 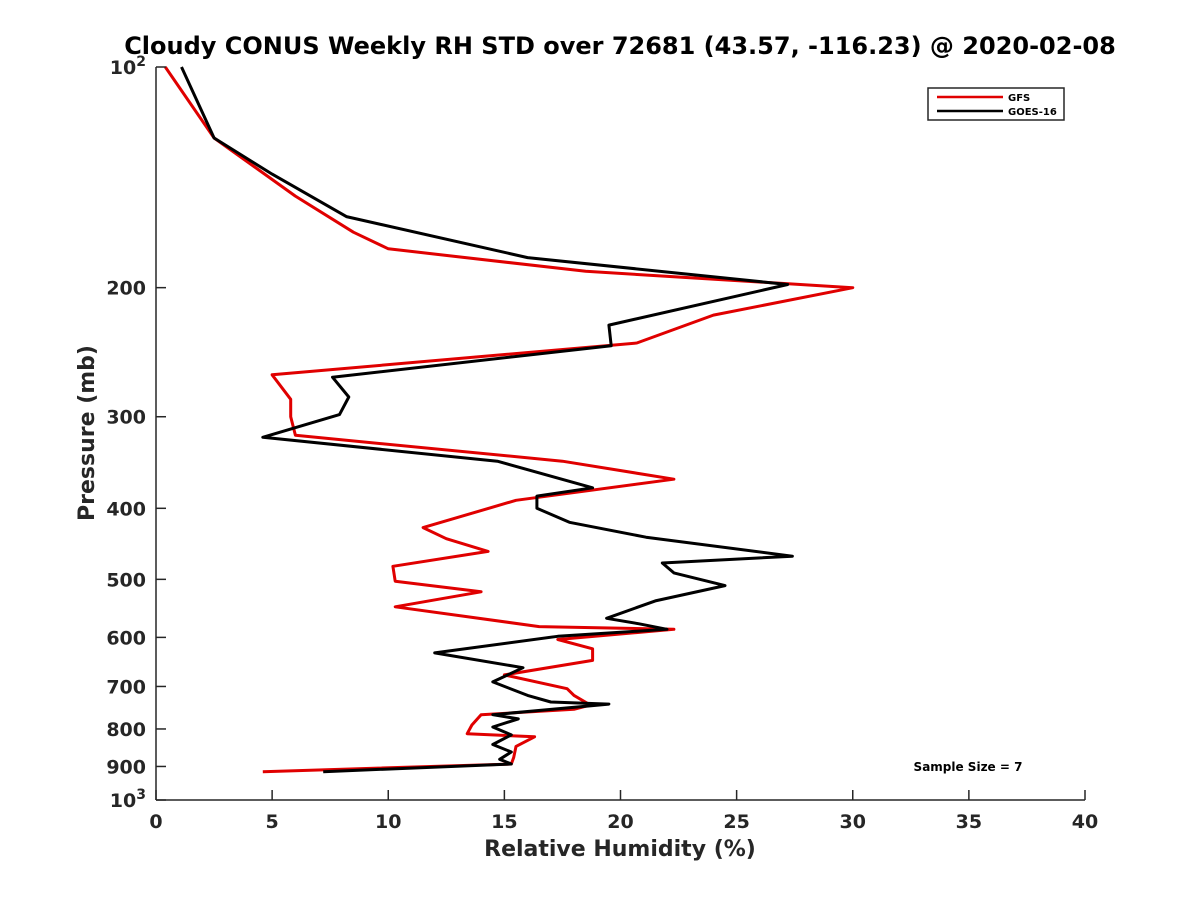 What do you see at coordinates (968, 767) in the screenshot?
I see `sample-size-annotation: Sample Size = 7` at bounding box center [968, 767].